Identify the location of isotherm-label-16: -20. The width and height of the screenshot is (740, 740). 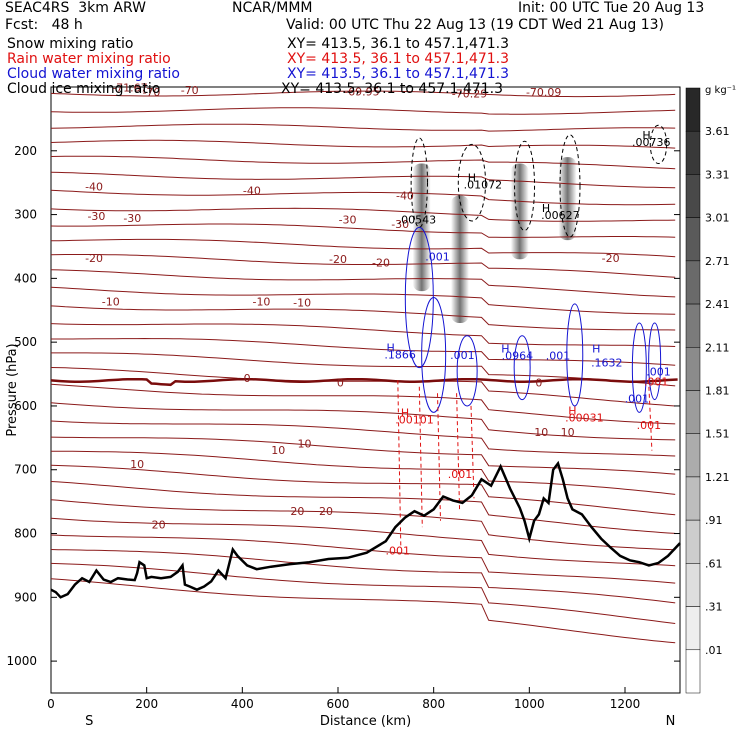
(381, 262).